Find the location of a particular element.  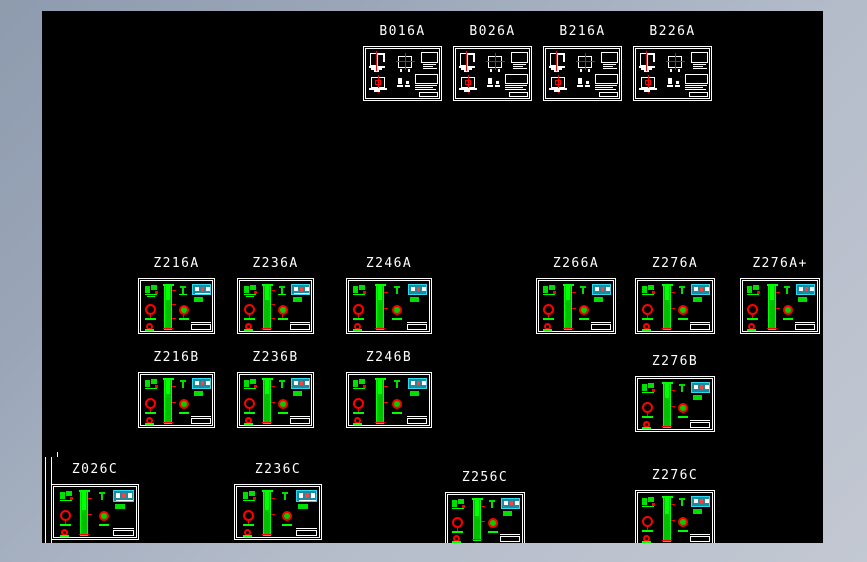

sheet-z236b: Z236B is located at coordinates (275, 389).